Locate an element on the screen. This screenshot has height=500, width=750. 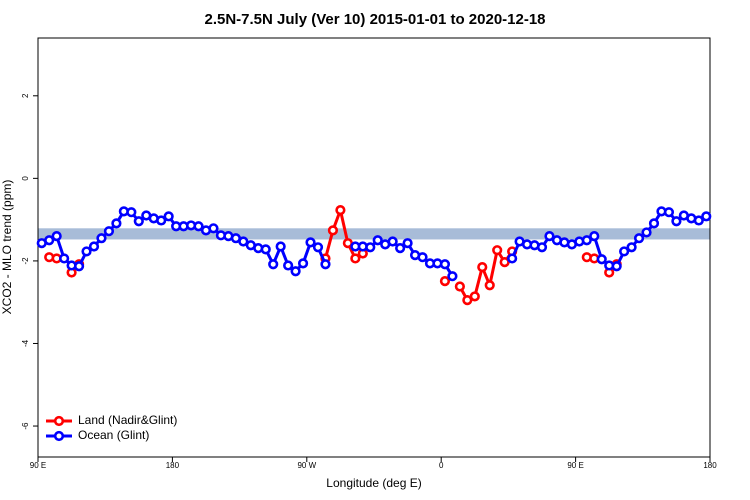
legend-label: Land (Nadir&Glint) is located at coordinates (127, 420).